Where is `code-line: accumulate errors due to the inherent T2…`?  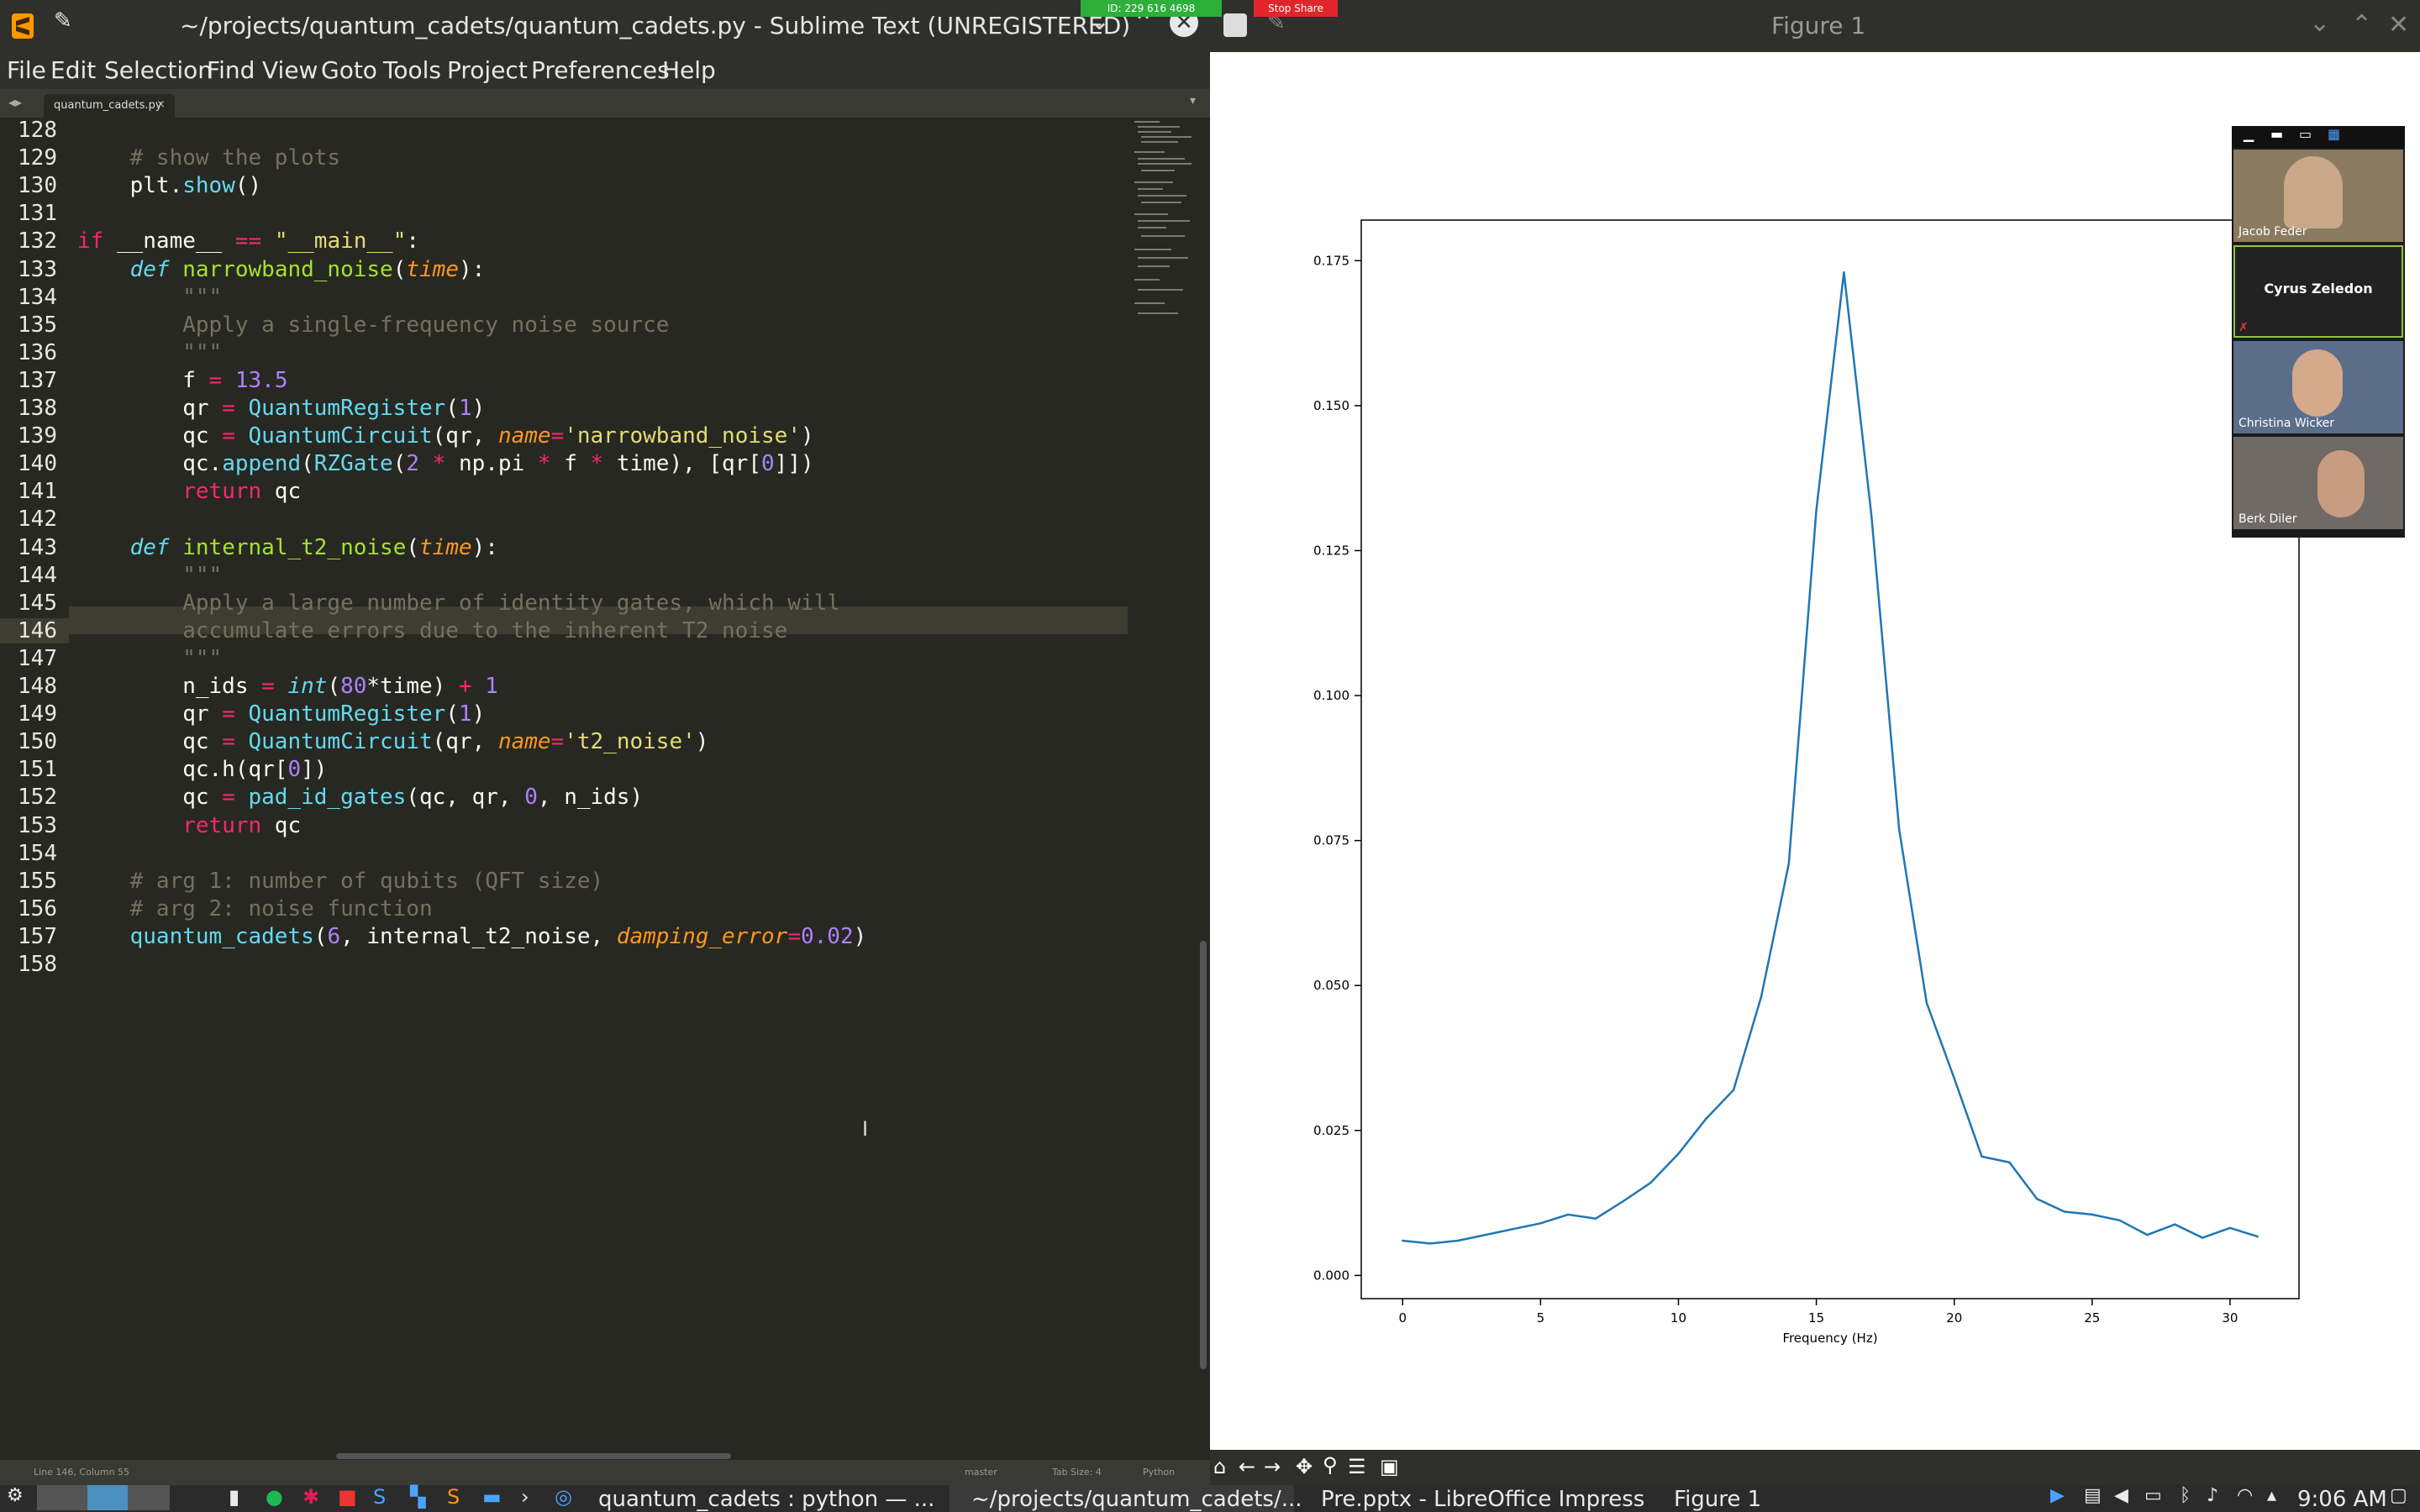 code-line: accumulate errors due to the inherent T2… is located at coordinates (433, 630).